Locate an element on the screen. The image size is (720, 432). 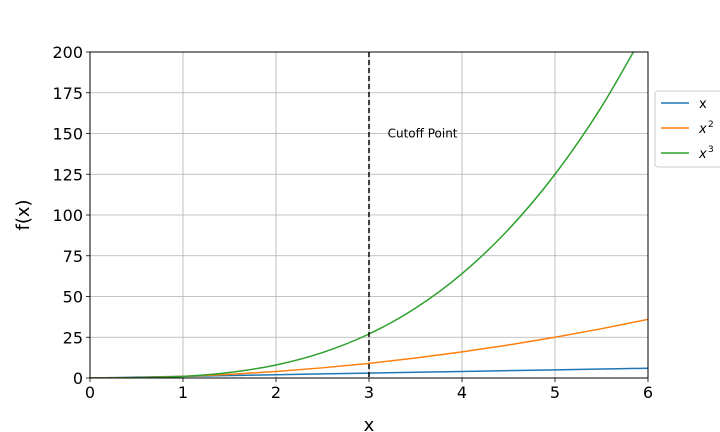
x-tick-label: 5 is located at coordinates (555, 392).